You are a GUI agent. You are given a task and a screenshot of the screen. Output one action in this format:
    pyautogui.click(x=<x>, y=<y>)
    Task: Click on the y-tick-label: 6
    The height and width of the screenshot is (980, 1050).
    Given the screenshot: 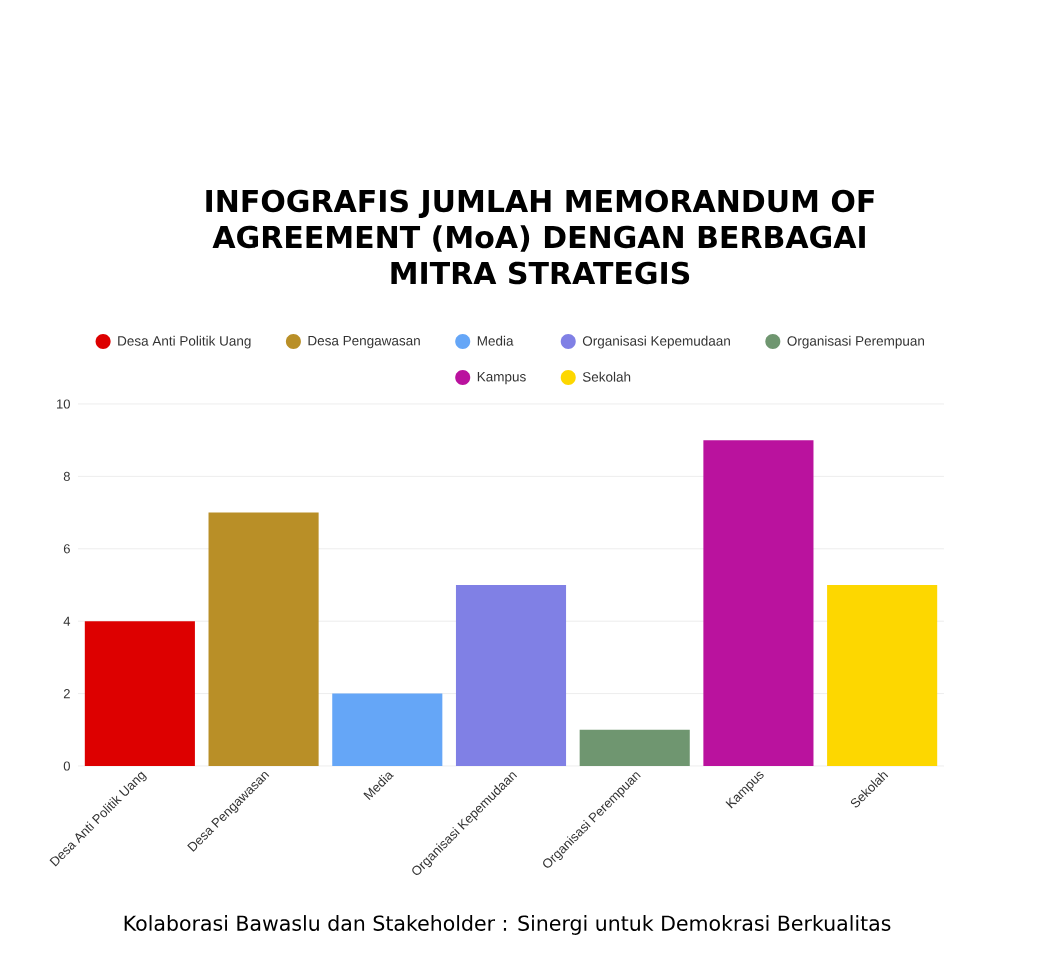 What is the action you would take?
    pyautogui.click(x=66, y=549)
    